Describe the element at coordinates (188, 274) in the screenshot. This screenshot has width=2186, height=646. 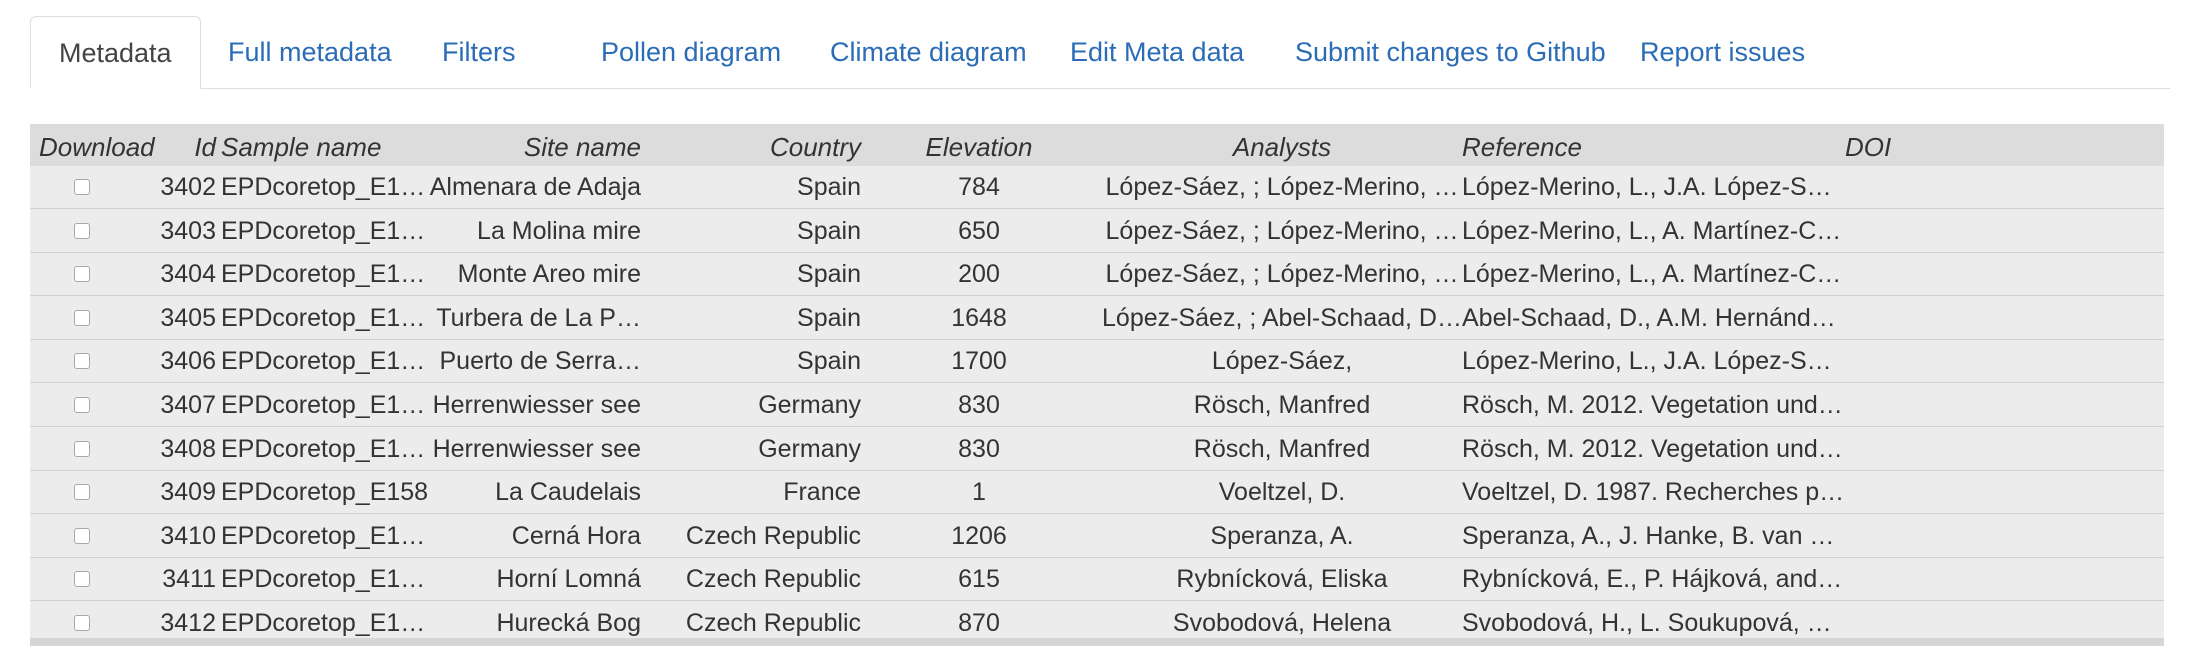
I see `cell-id: 3404` at that location.